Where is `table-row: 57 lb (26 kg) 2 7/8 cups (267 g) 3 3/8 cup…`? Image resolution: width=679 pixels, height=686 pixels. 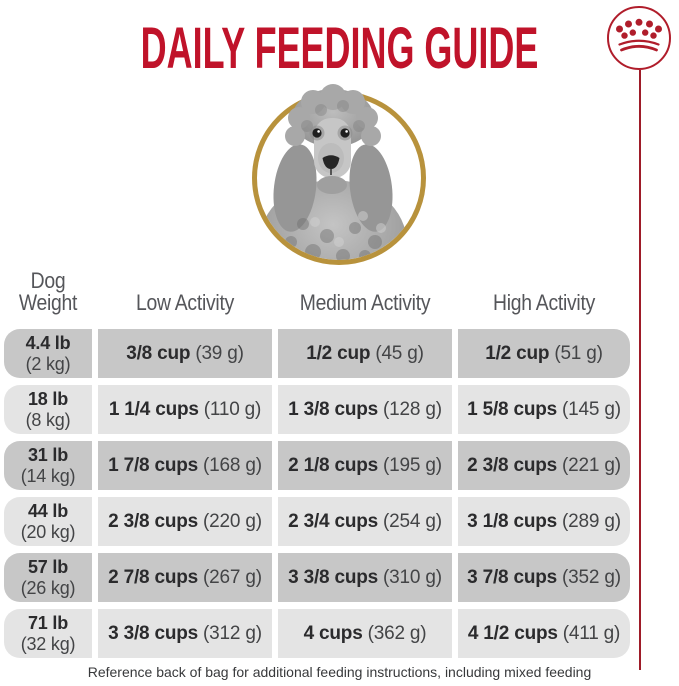 table-row: 57 lb (26 kg) 2 7/8 cups (267 g) 3 3/8 cup… is located at coordinates (317, 577).